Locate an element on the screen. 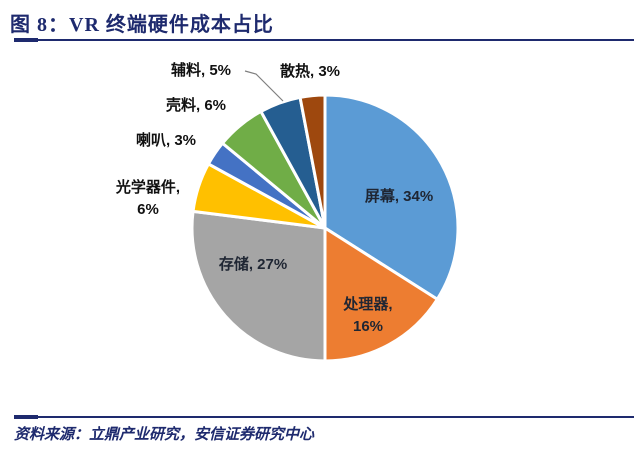 This screenshot has width=640, height=449. slice-label-casing: 壳料, 6% is located at coordinates (196, 105).